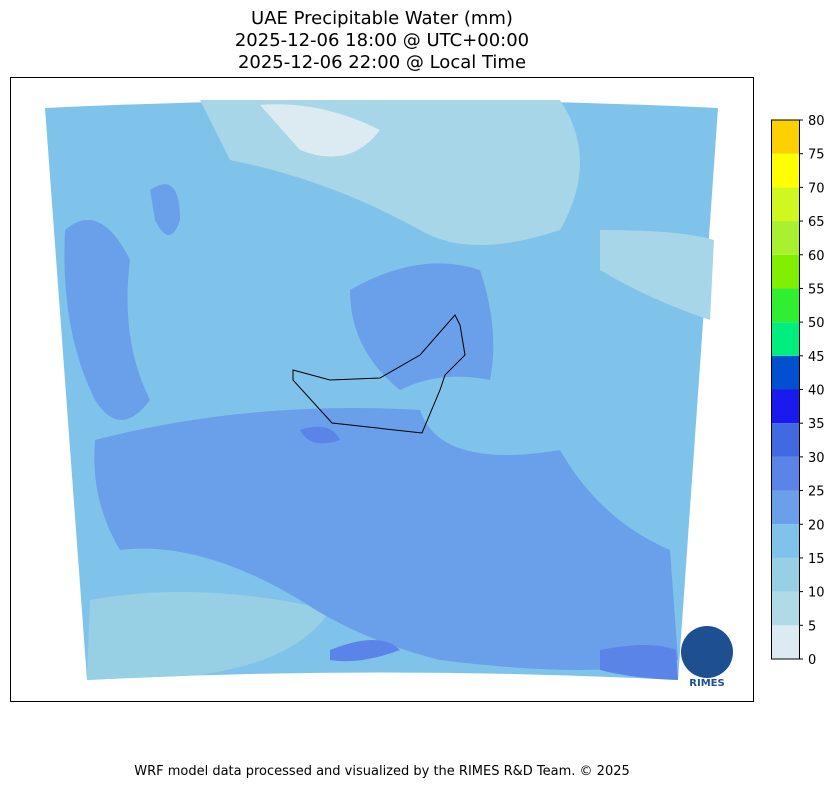 Image resolution: width=835 pixels, height=792 pixels. I want to click on tick-label: 0, so click(812, 660).